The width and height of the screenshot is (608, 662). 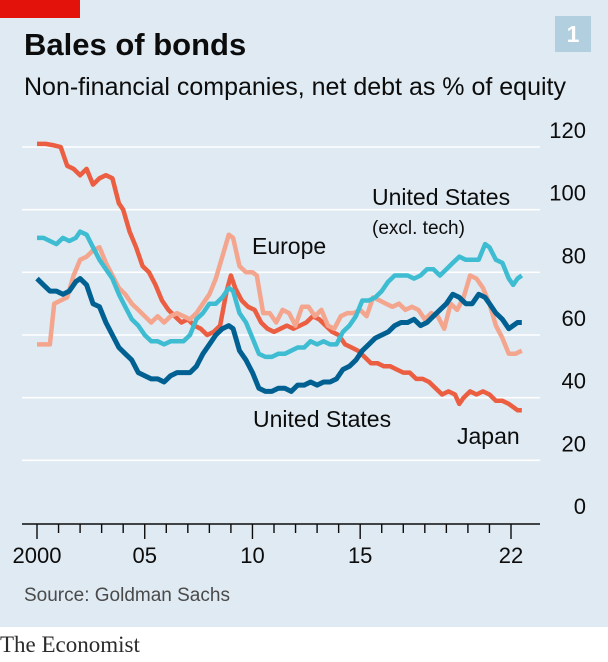 What do you see at coordinates (567, 130) in the screenshot?
I see `y-tick-label-120: 120` at bounding box center [567, 130].